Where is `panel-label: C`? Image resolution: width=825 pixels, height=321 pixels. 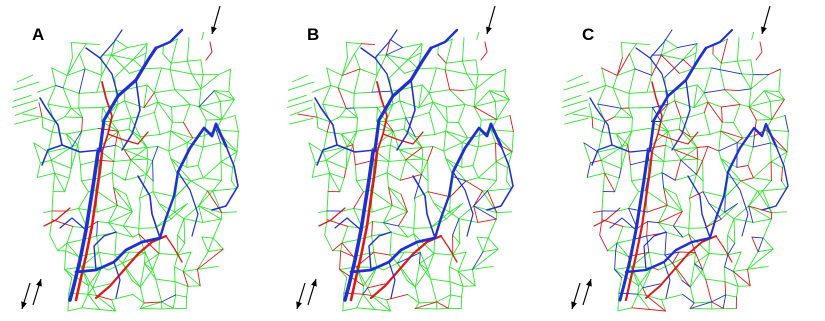 panel-label: C is located at coordinates (588, 34).